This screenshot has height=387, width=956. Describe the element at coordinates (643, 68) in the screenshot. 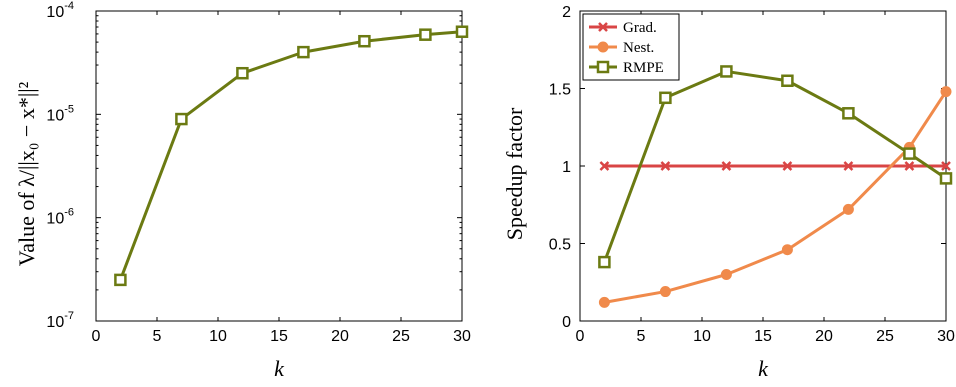

I see `legend-label: RMPE` at that location.